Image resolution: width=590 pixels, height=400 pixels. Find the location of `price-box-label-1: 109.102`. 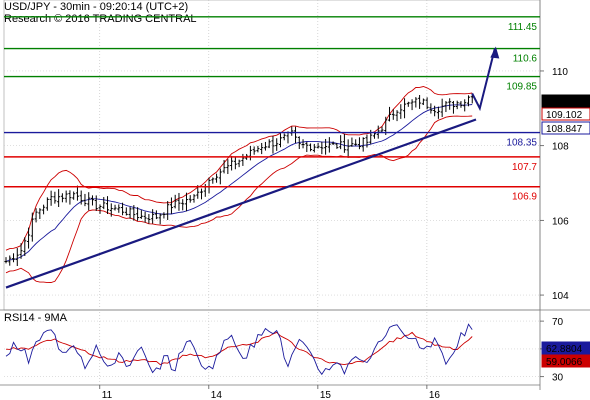

price-box-label-1: 109.102 is located at coordinates (564, 115).